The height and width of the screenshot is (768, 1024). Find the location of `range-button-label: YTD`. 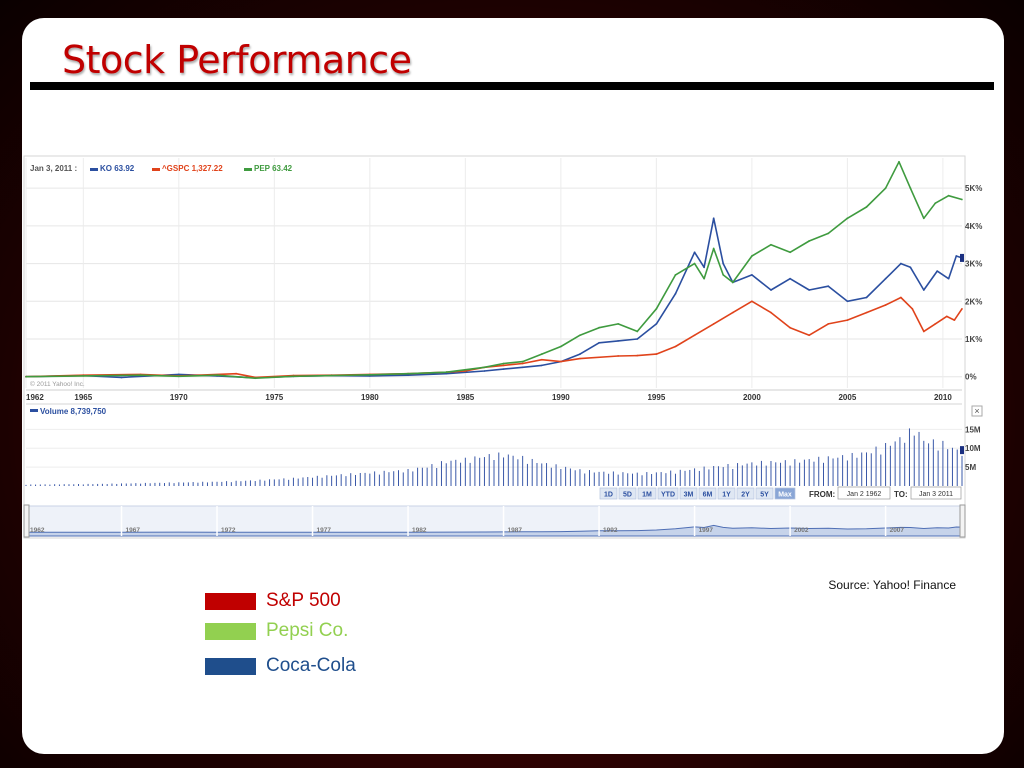

range-button-label: YTD is located at coordinates (668, 495).